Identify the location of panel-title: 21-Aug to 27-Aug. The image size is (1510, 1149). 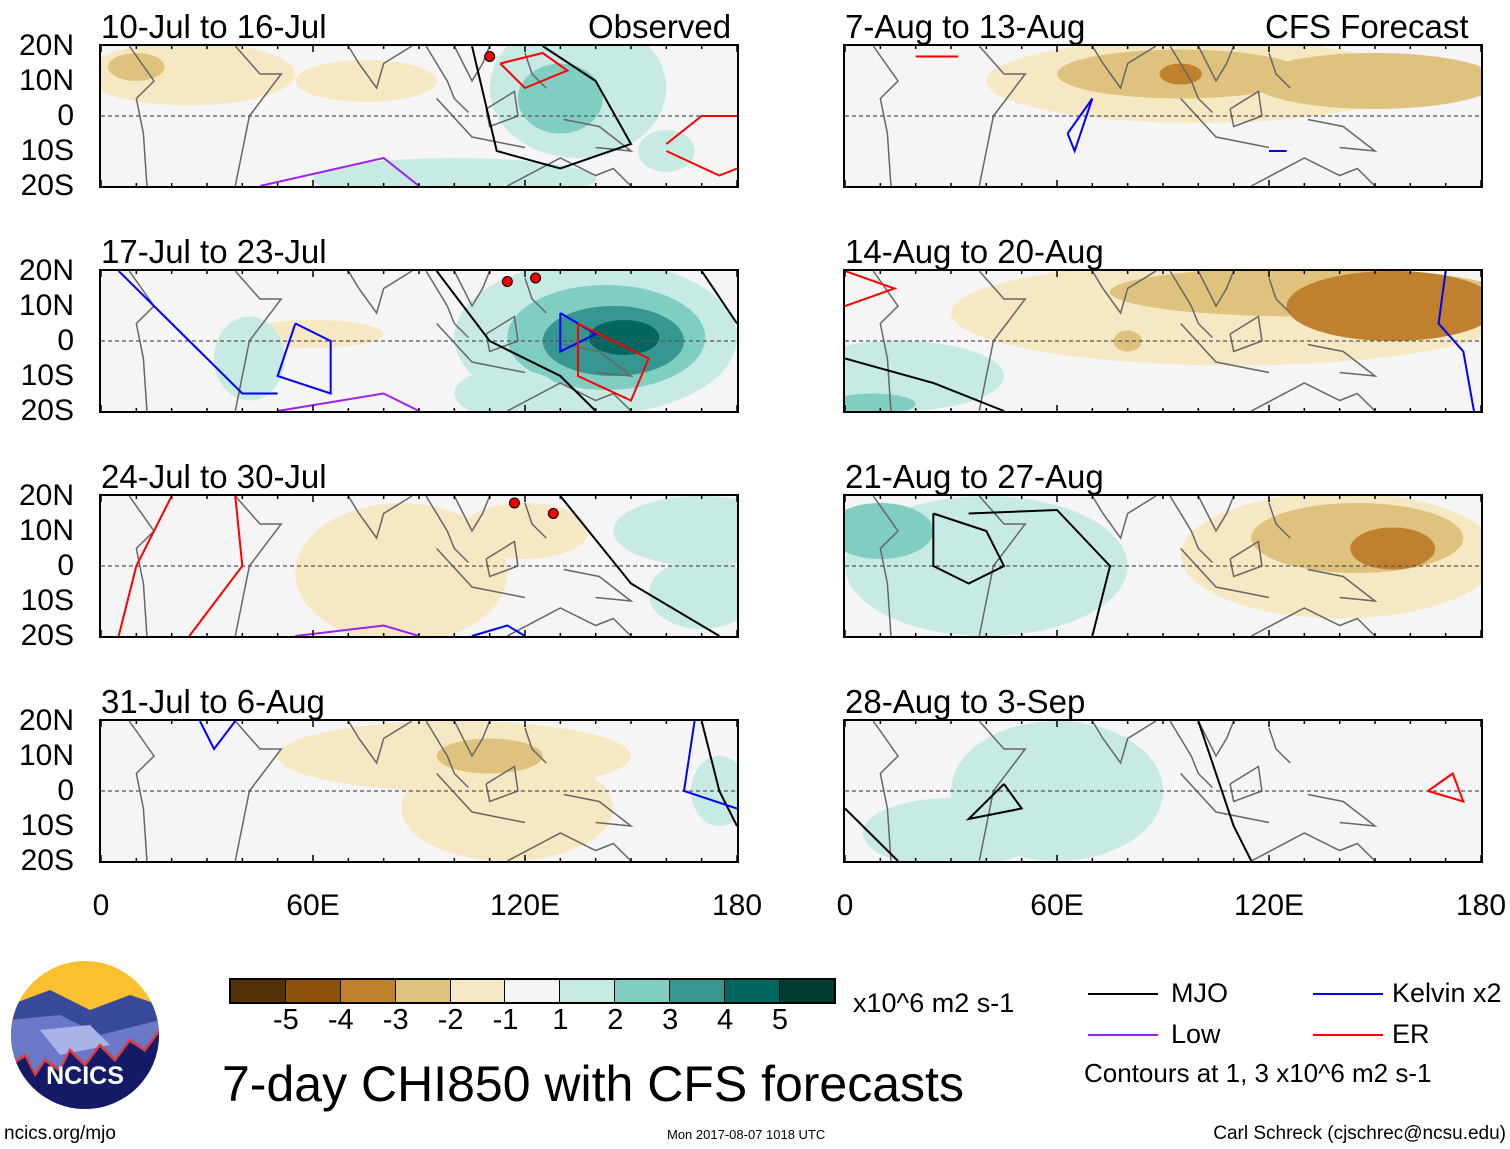
(974, 476).